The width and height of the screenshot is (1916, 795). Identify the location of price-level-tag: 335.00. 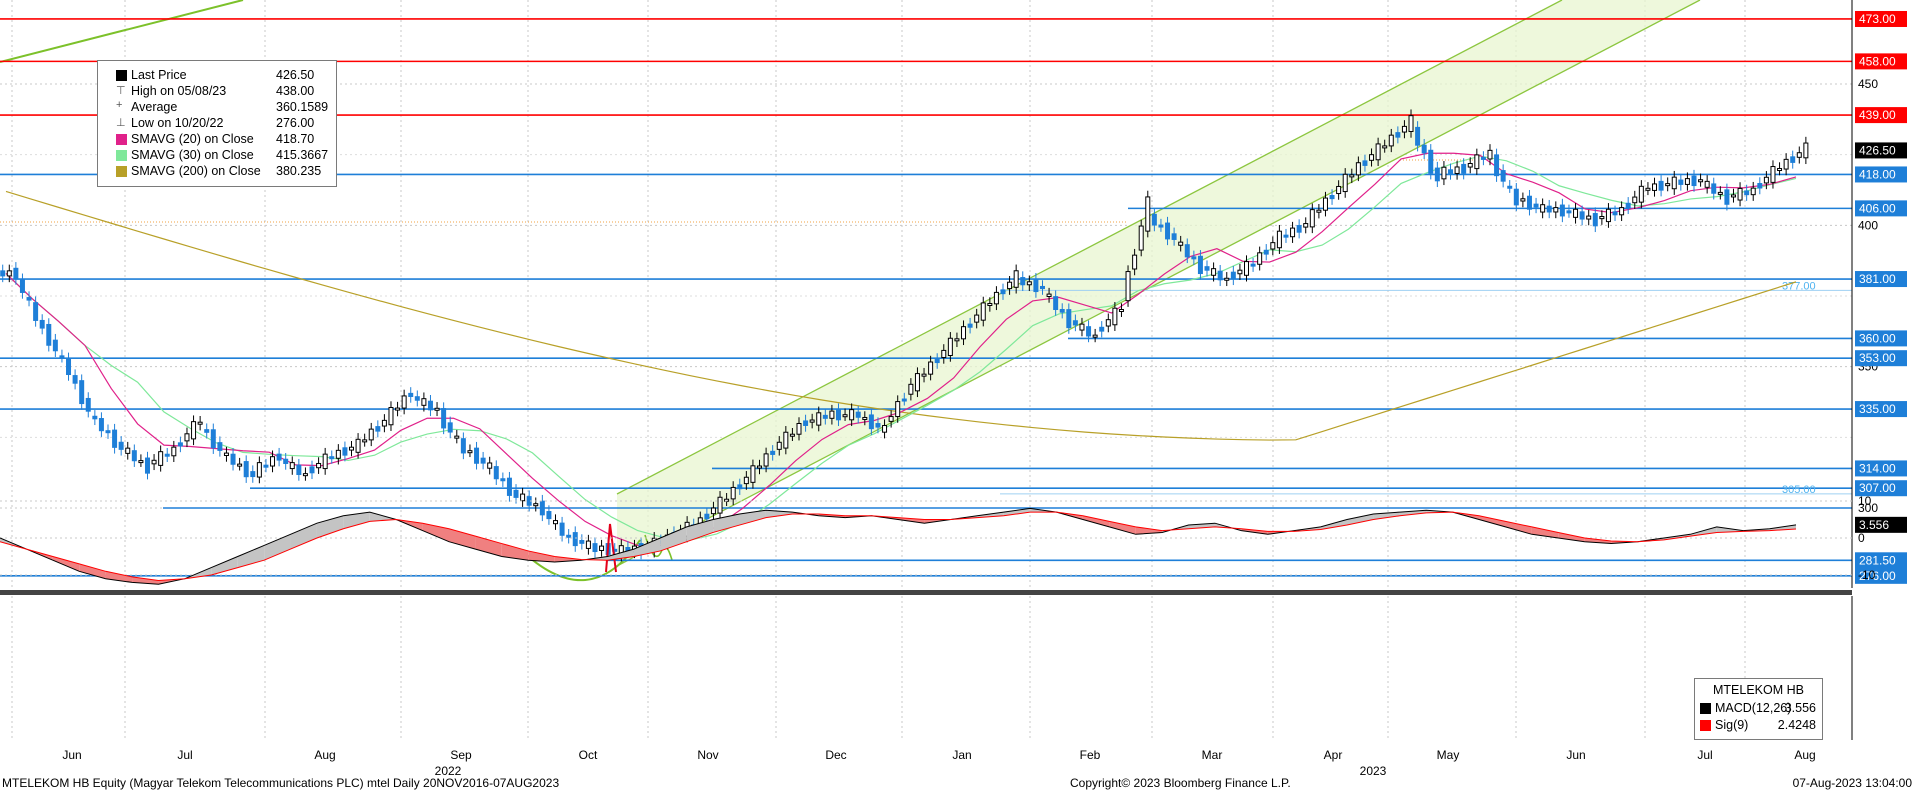
(1881, 409).